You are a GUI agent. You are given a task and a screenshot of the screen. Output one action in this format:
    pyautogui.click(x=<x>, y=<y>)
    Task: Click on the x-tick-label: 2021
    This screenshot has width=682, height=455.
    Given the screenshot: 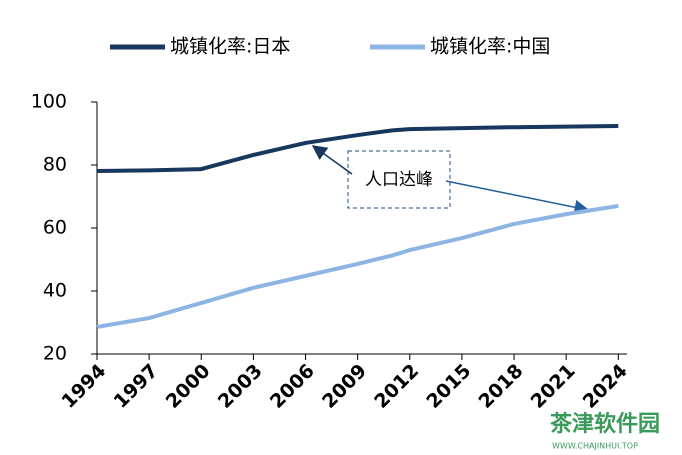 What is the action you would take?
    pyautogui.click(x=553, y=386)
    